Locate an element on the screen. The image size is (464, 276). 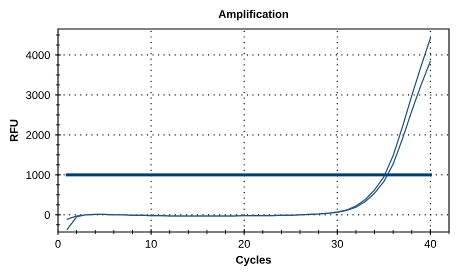
x-tick-label: 20 is located at coordinates (244, 244).